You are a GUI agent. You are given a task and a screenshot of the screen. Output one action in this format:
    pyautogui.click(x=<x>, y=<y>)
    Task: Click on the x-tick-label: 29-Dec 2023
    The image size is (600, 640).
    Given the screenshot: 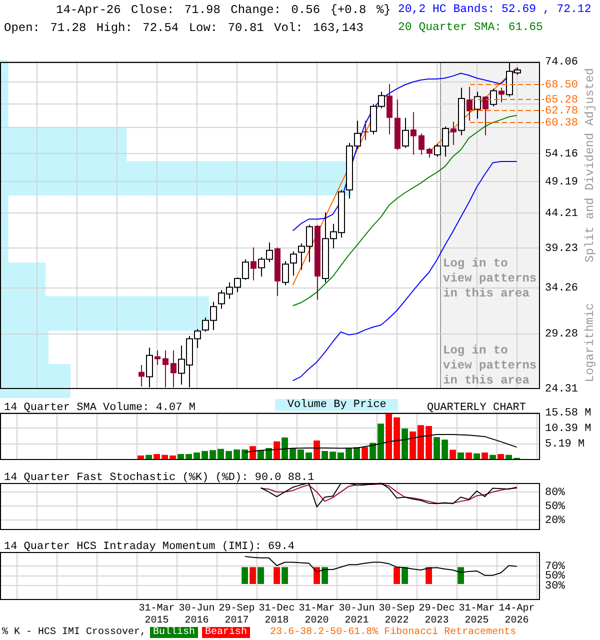 What is the action you would take?
    pyautogui.click(x=436, y=615)
    